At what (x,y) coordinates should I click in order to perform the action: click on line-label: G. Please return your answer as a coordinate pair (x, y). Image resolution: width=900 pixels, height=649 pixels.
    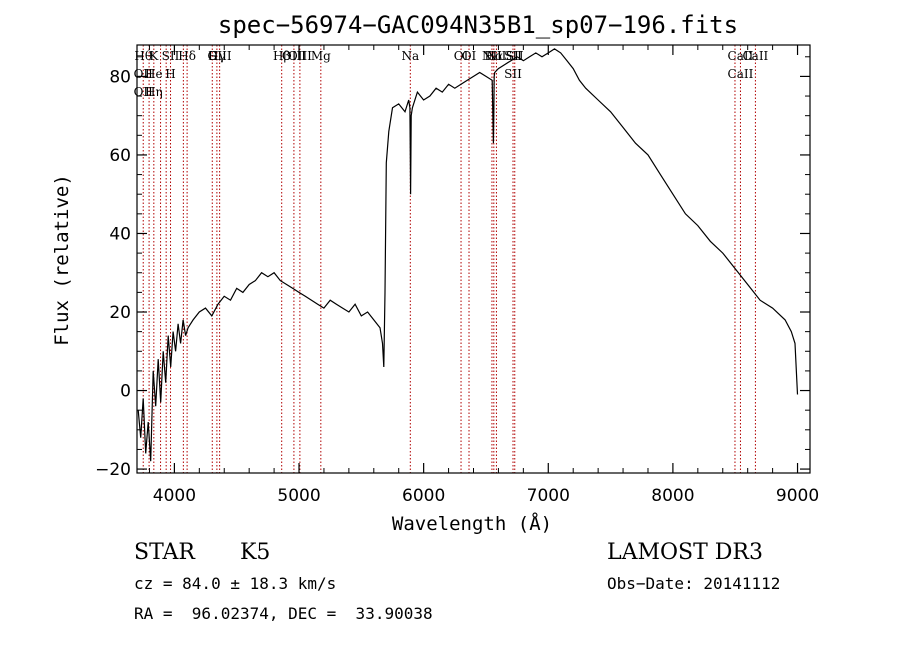
    Looking at the image, I should click on (212, 56).